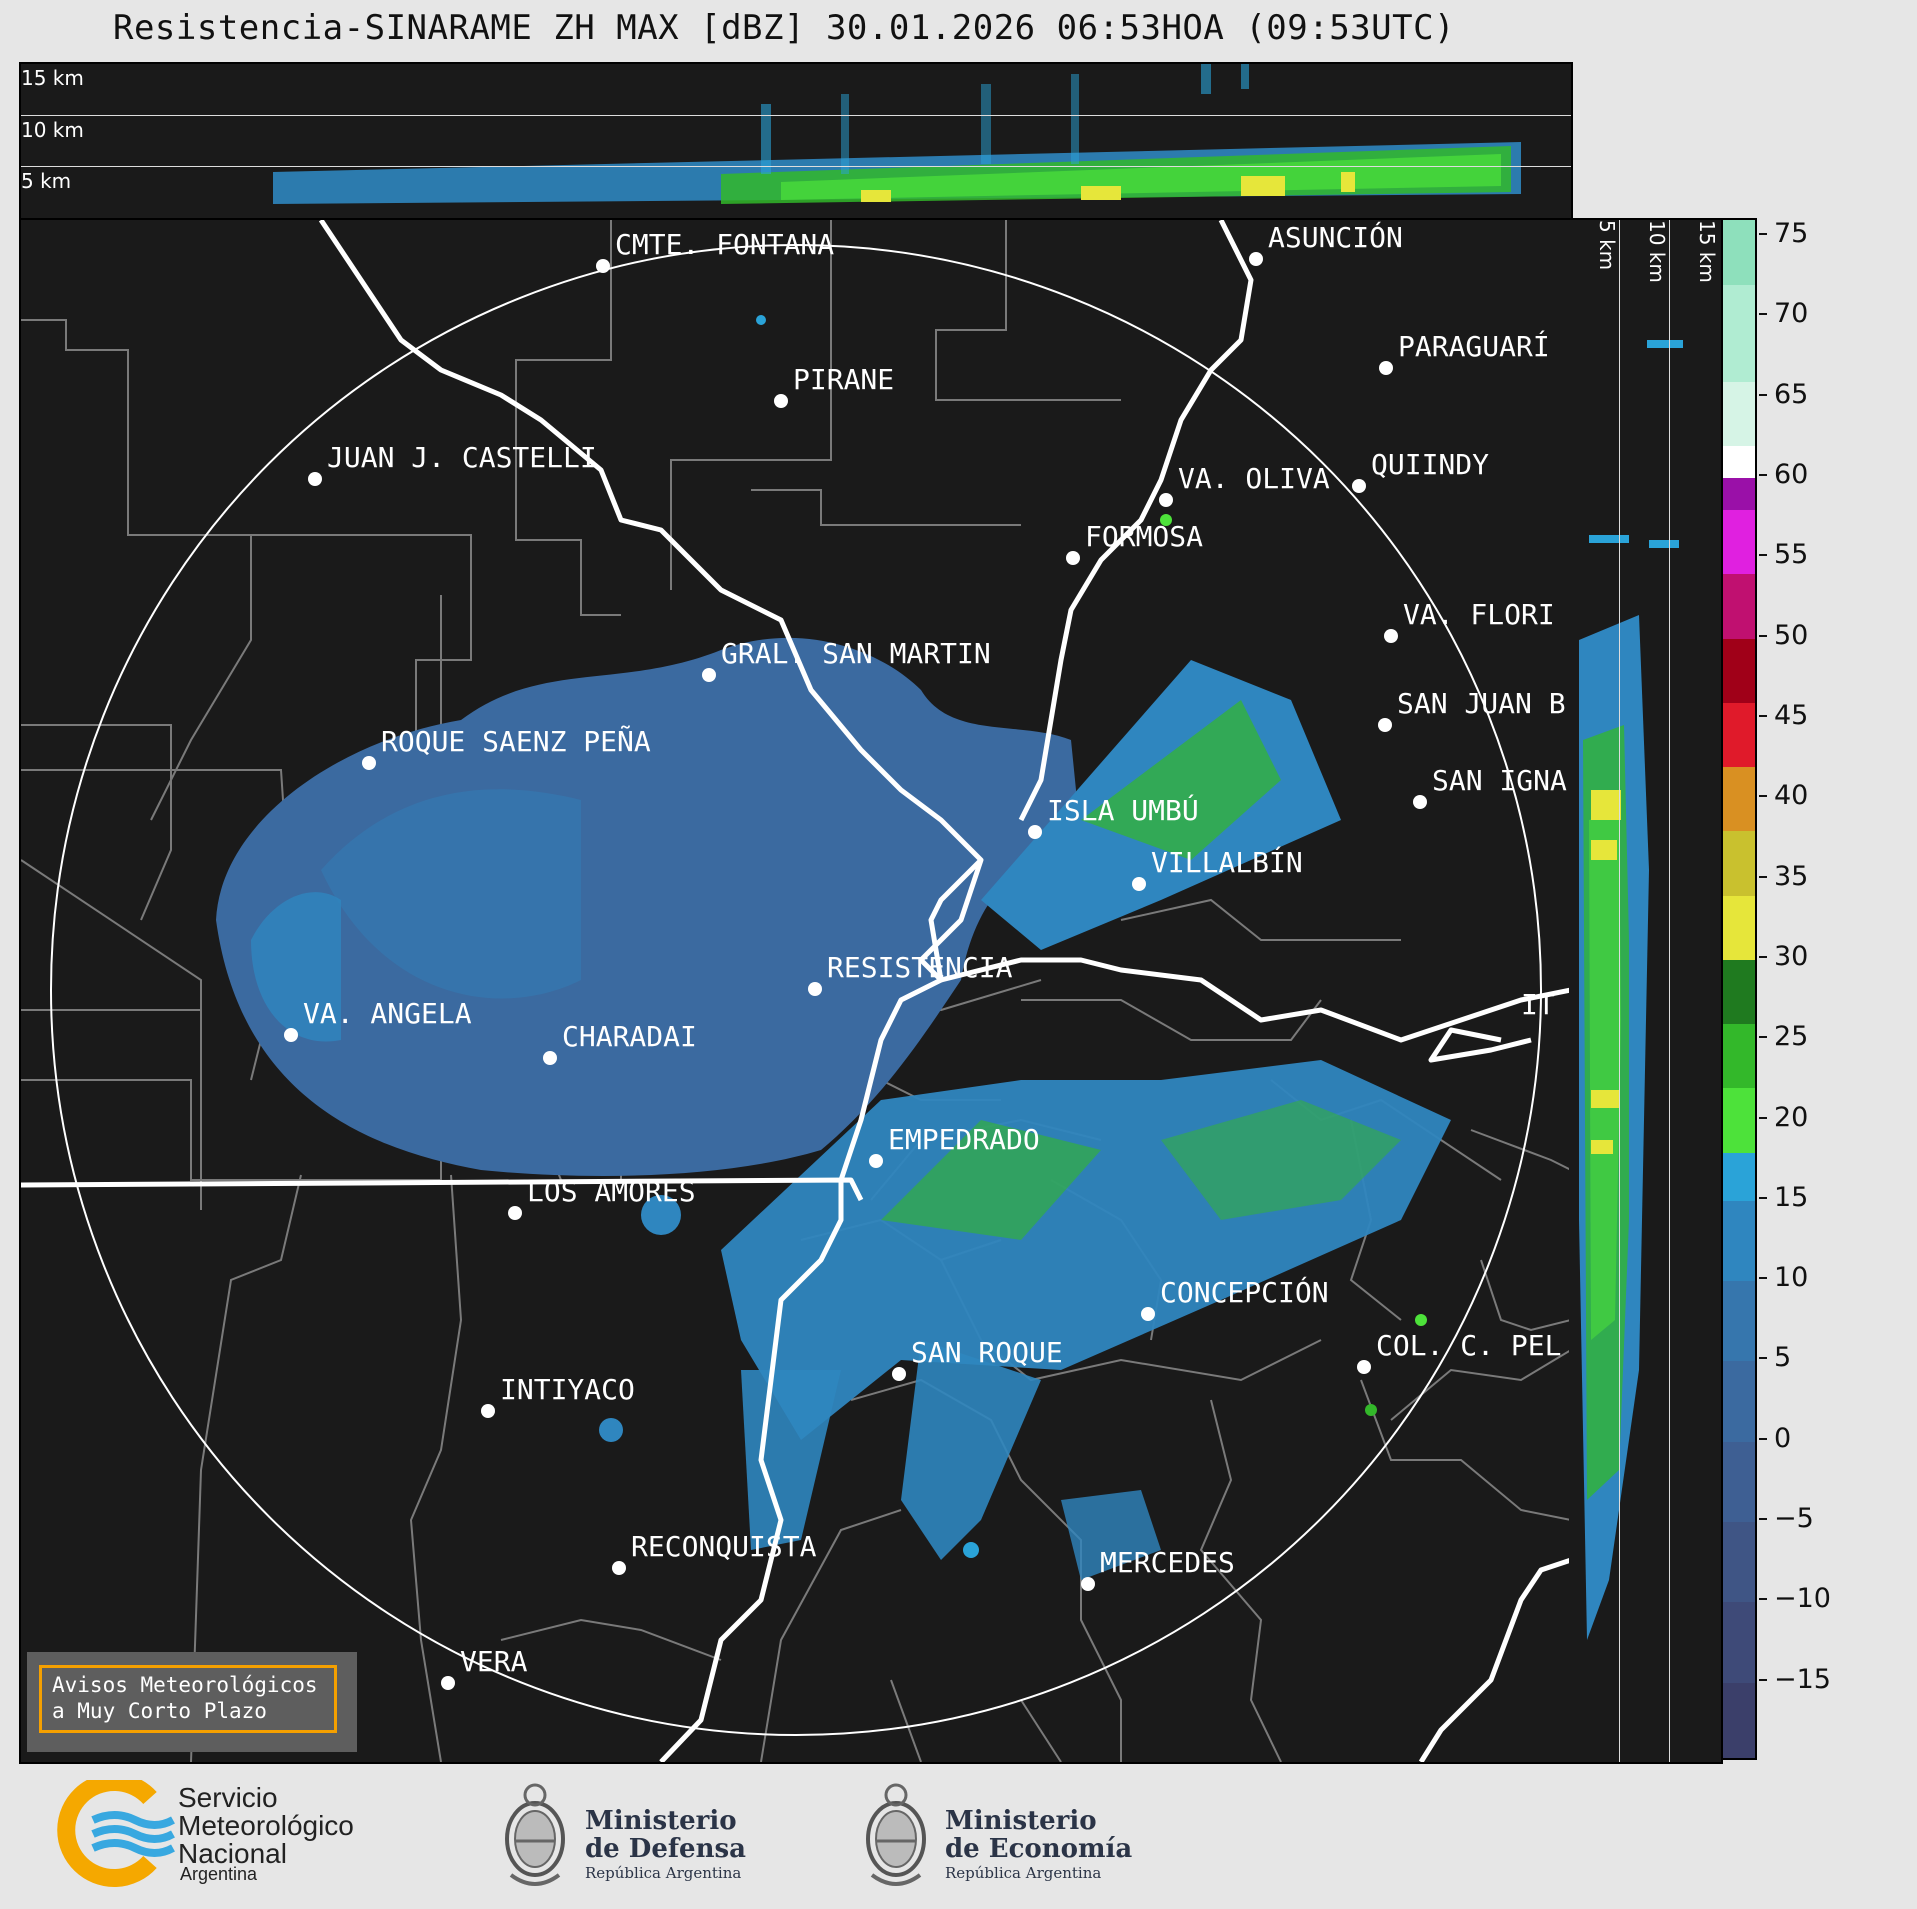 The width and height of the screenshot is (1917, 1909). What do you see at coordinates (1364, 1367) in the screenshot?
I see `city-marker-col-c-pel` at bounding box center [1364, 1367].